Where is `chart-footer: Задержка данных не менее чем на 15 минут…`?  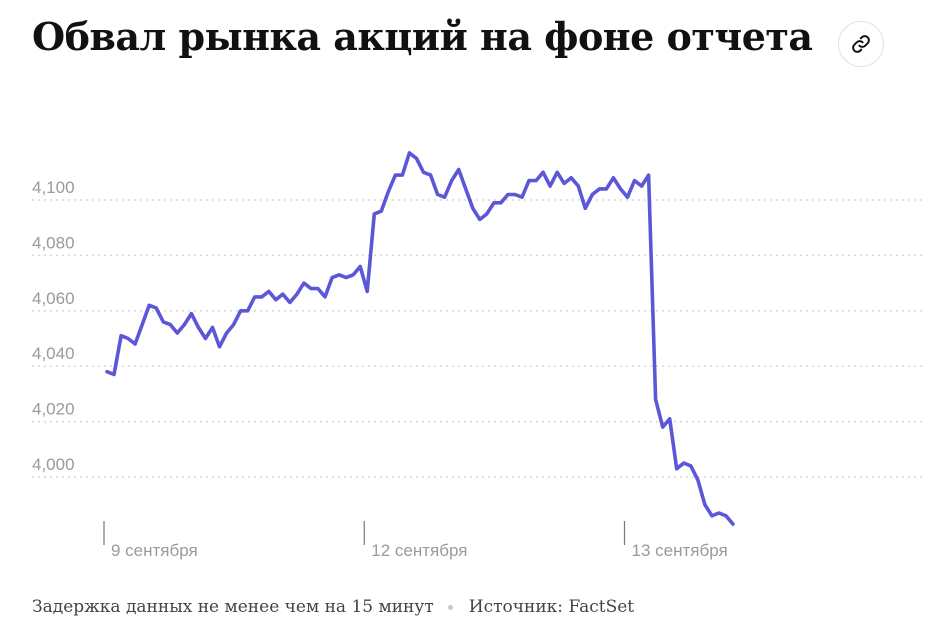 chart-footer: Задержка данных не менее чем на 15 минут… is located at coordinates (333, 607).